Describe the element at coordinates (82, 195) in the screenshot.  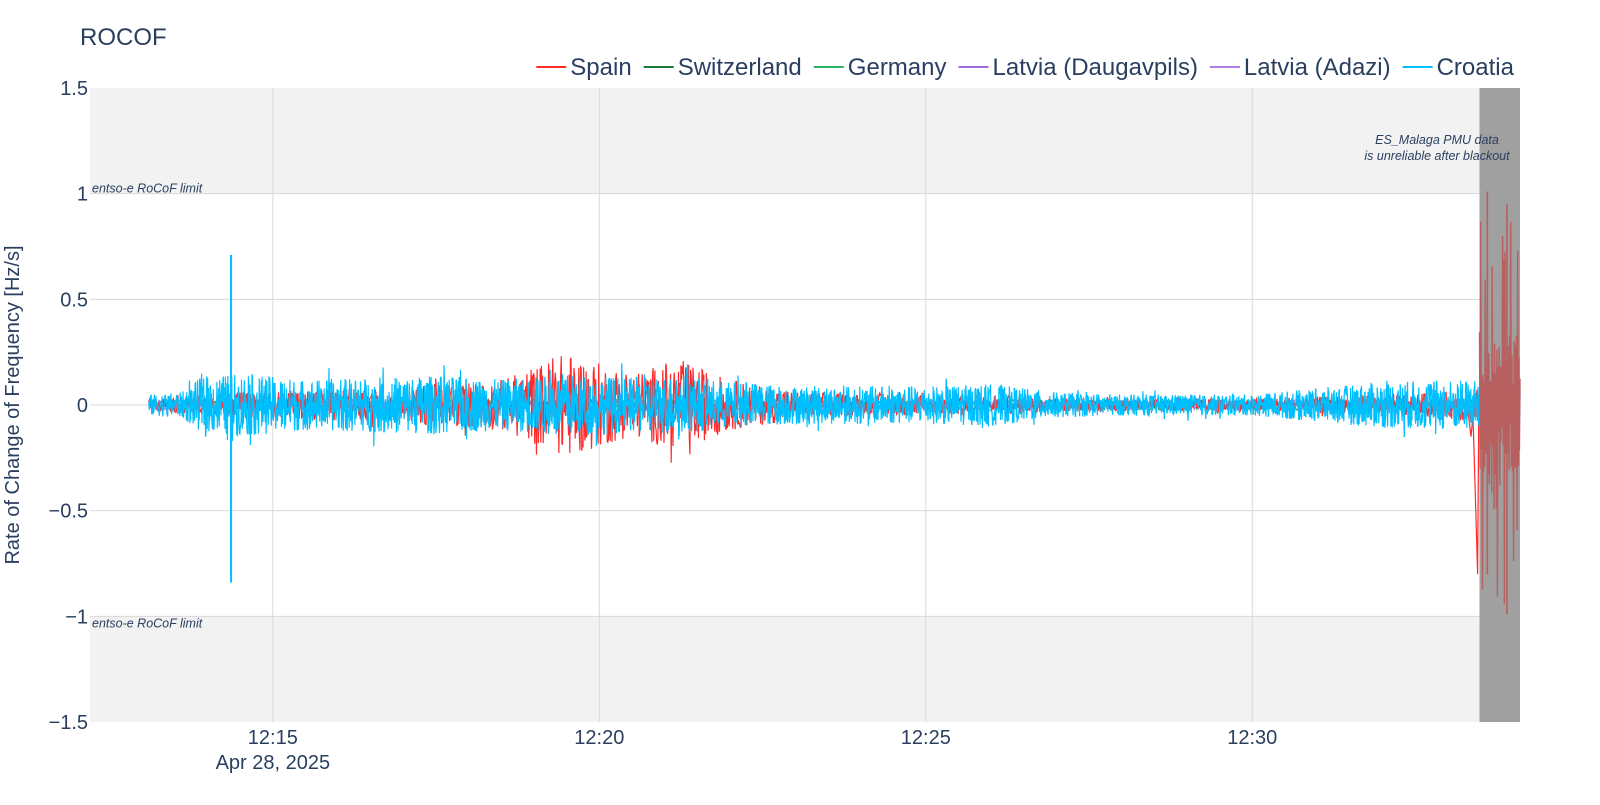
I see `y-tick-label: 1` at that location.